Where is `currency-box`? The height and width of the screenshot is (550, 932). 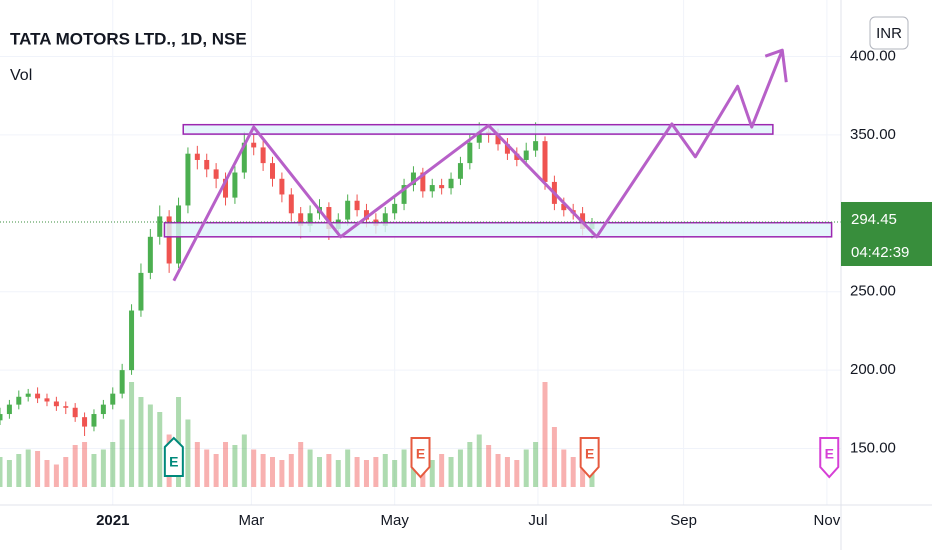
currency-box is located at coordinates (889, 33).